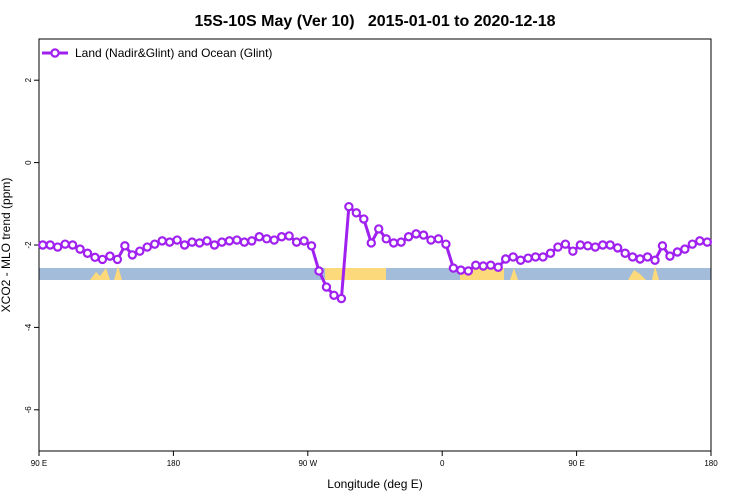 Image resolution: width=750 pixels, height=500 pixels. What do you see at coordinates (307, 463) in the screenshot?
I see `x-tick-label: 90 W` at bounding box center [307, 463].